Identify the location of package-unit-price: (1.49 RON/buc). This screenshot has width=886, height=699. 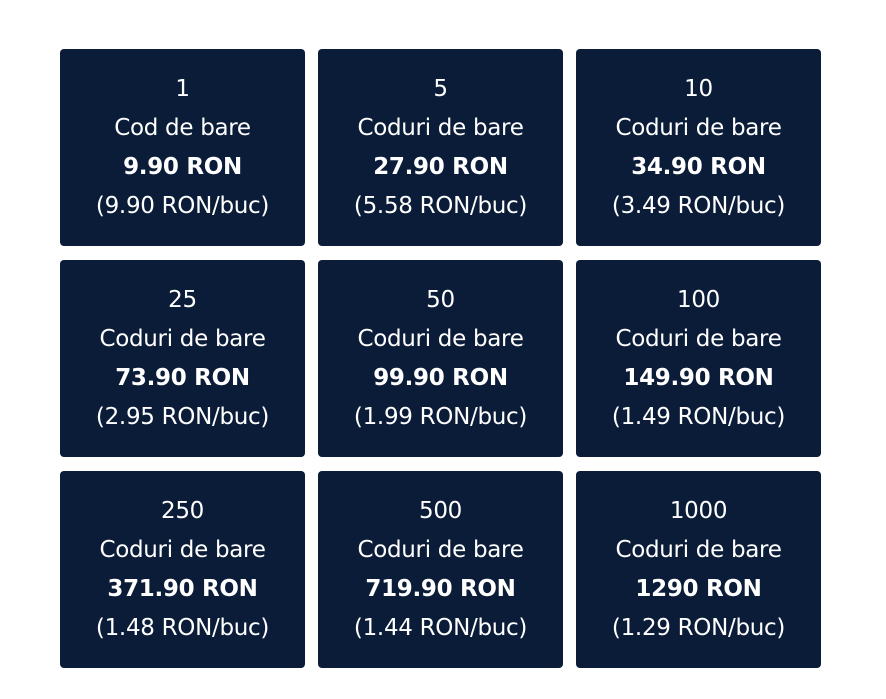
(698, 416).